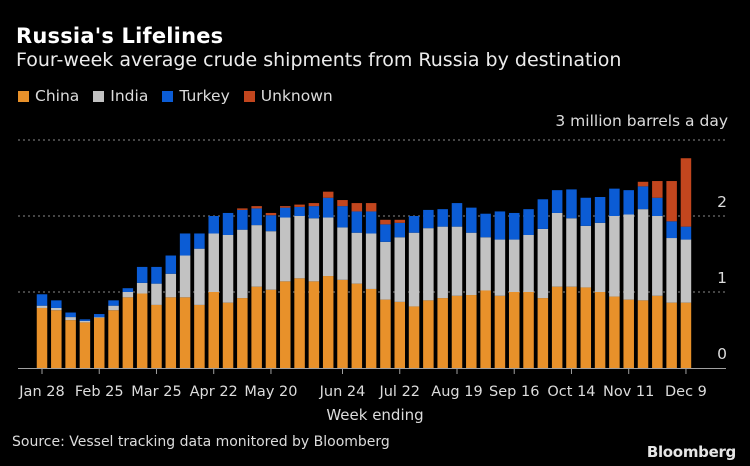 Image resolution: width=750 pixels, height=466 pixels. I want to click on x-tick-label: Aug 19, so click(456, 392).